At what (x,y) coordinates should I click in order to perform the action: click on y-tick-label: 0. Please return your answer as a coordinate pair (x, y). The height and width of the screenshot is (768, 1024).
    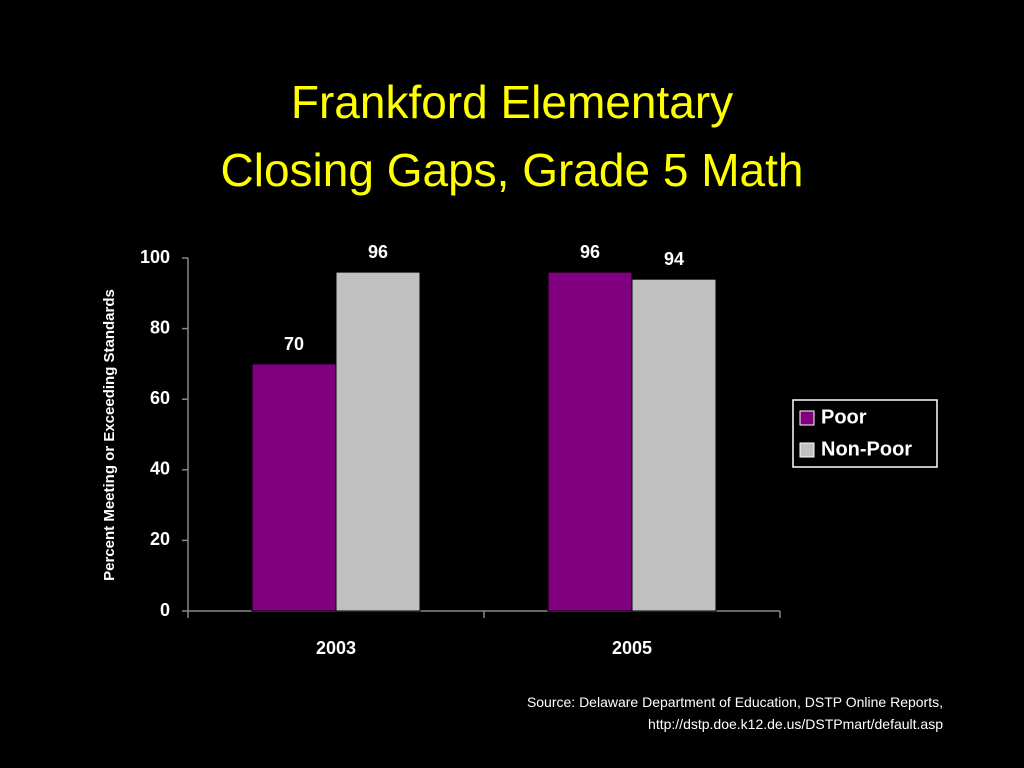
    Looking at the image, I should click on (165, 610).